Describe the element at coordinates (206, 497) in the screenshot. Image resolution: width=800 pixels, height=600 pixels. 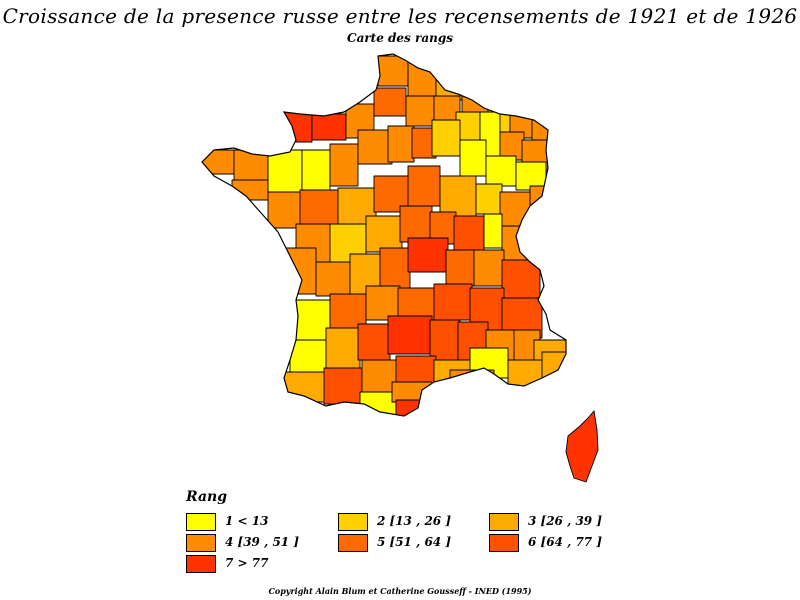
I see `legend-title: Rang` at that location.